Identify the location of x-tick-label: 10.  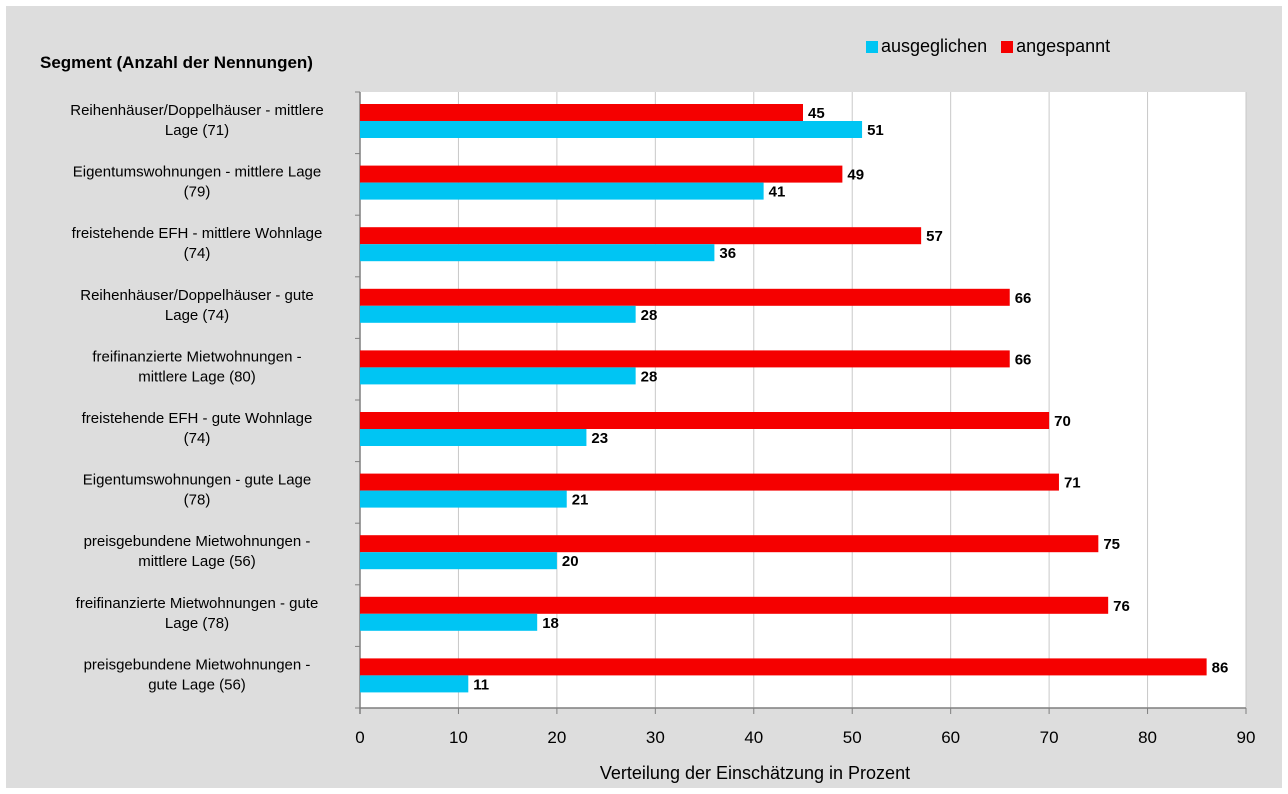
(458, 737).